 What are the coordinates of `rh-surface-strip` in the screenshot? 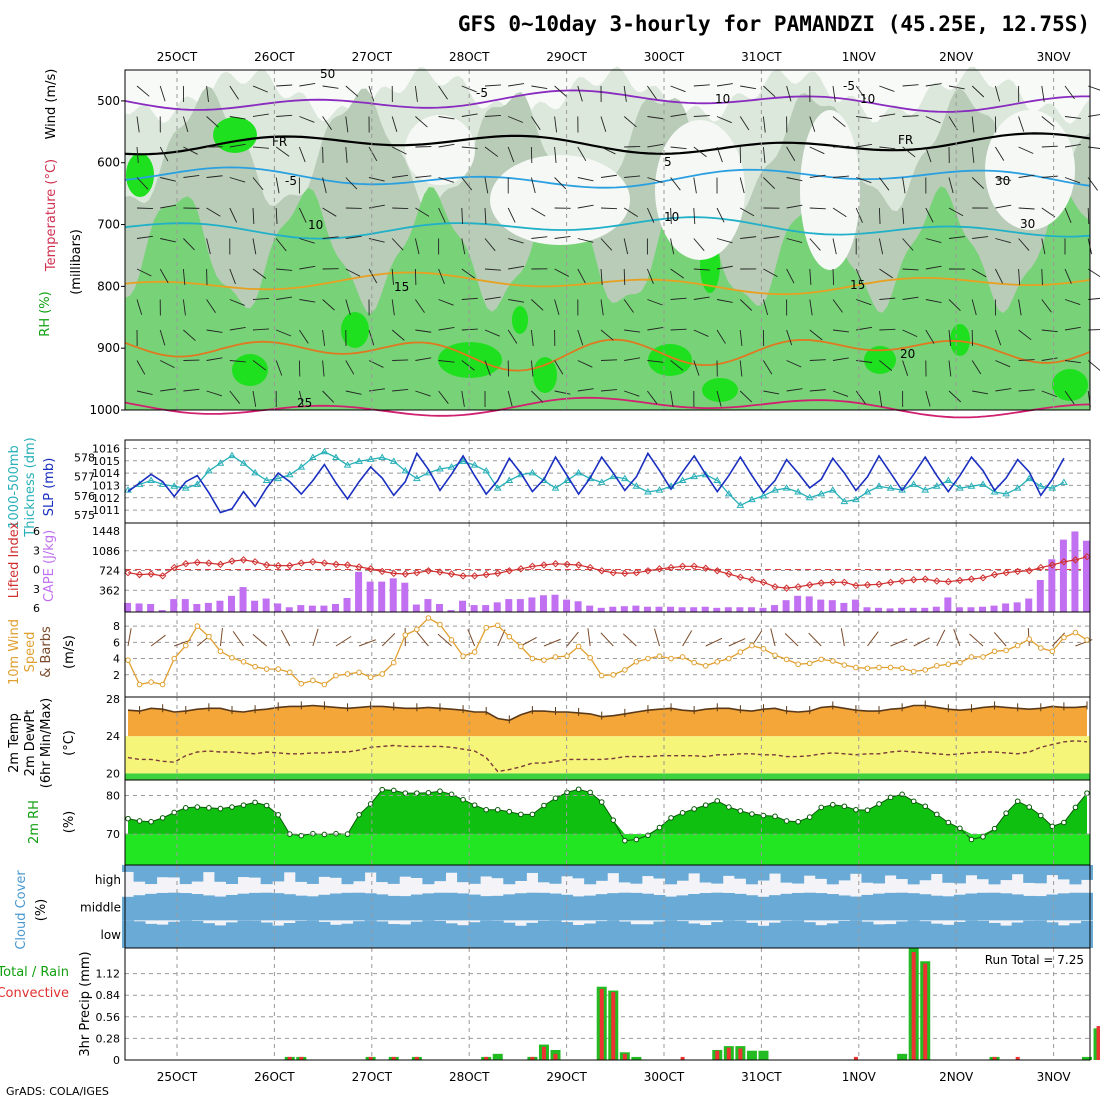 It's located at (607, 407).